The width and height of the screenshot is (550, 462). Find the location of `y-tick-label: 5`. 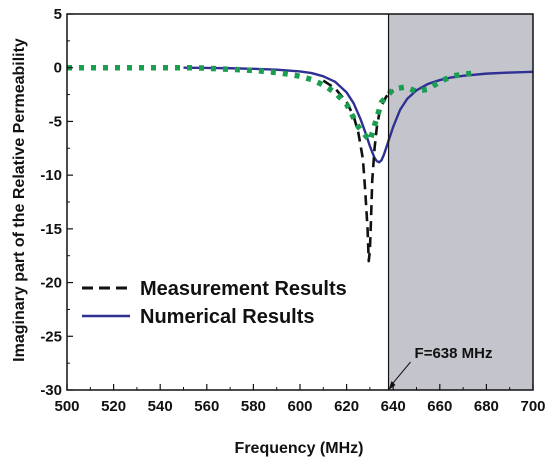

y-tick-label: 5 is located at coordinates (58, 14).